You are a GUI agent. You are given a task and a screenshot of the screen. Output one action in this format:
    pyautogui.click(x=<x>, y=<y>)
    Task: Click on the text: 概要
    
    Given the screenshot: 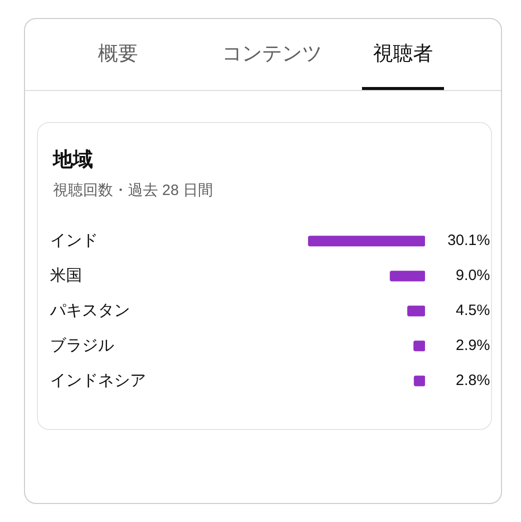 What is the action you would take?
    pyautogui.click(x=118, y=54)
    